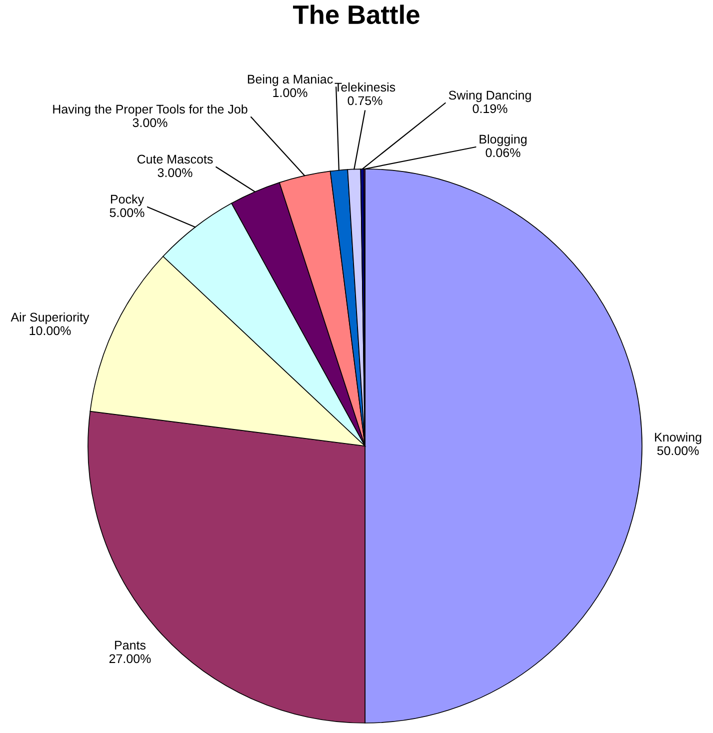 The width and height of the screenshot is (713, 733). I want to click on slice-label: Pocky, so click(127, 200).